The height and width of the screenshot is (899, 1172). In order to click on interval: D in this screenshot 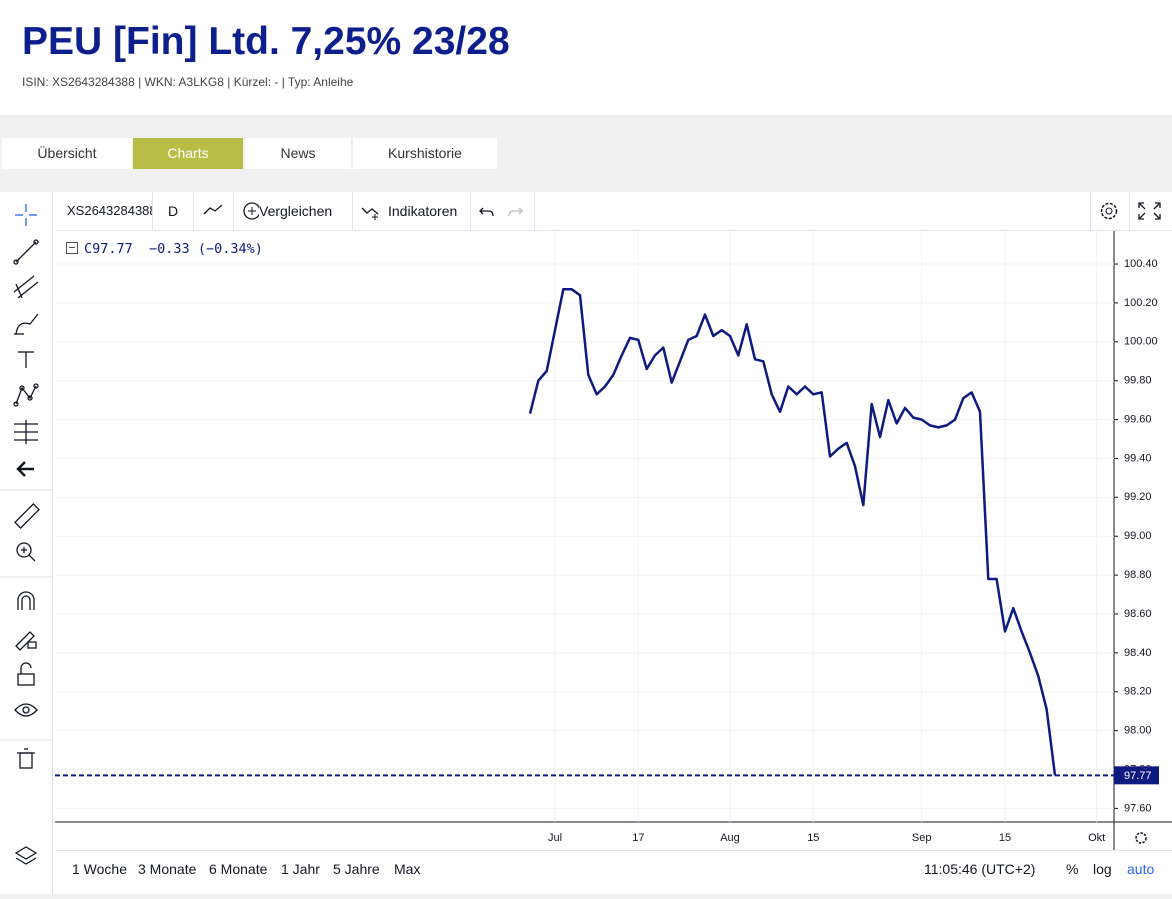, I will do `click(173, 211)`.